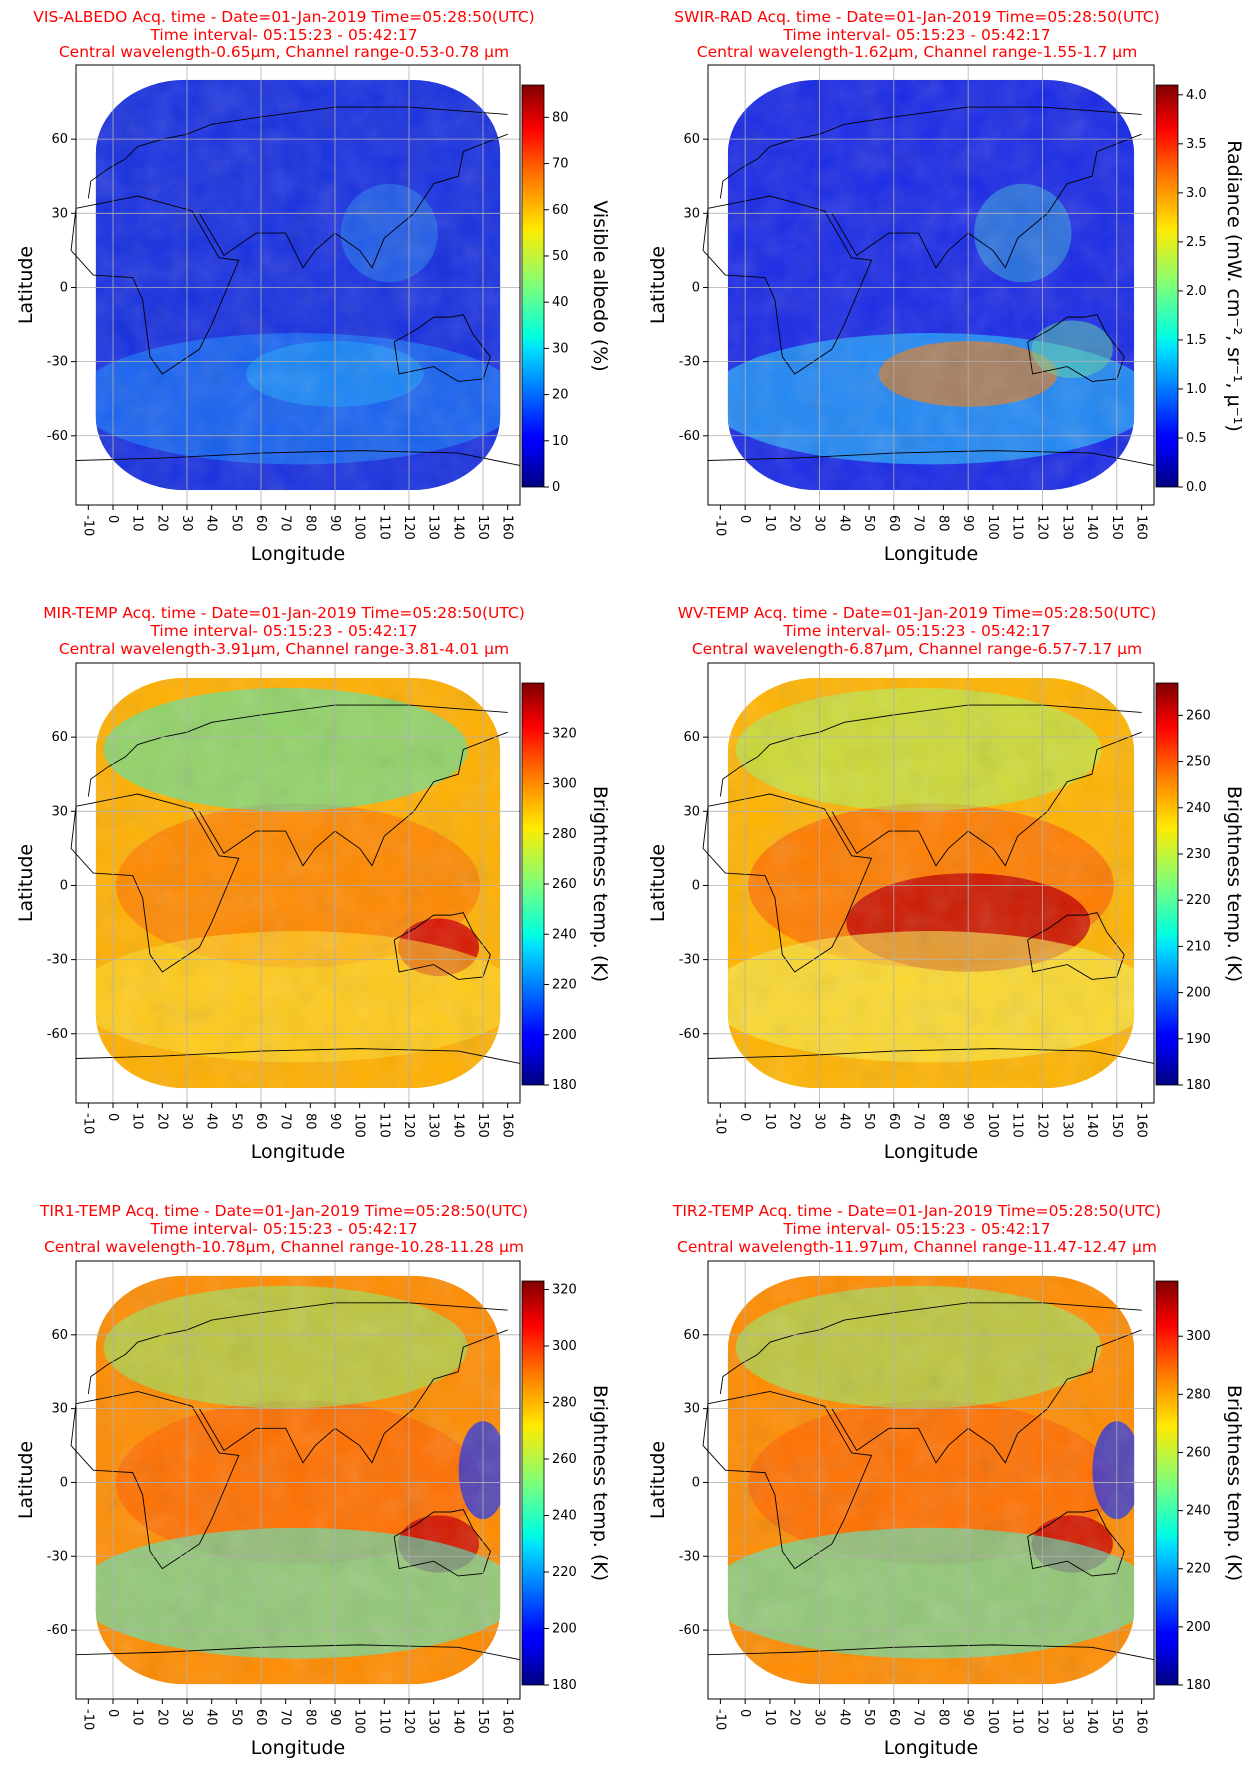  I want to click on x-tick-label: 140, so click(457, 1125).